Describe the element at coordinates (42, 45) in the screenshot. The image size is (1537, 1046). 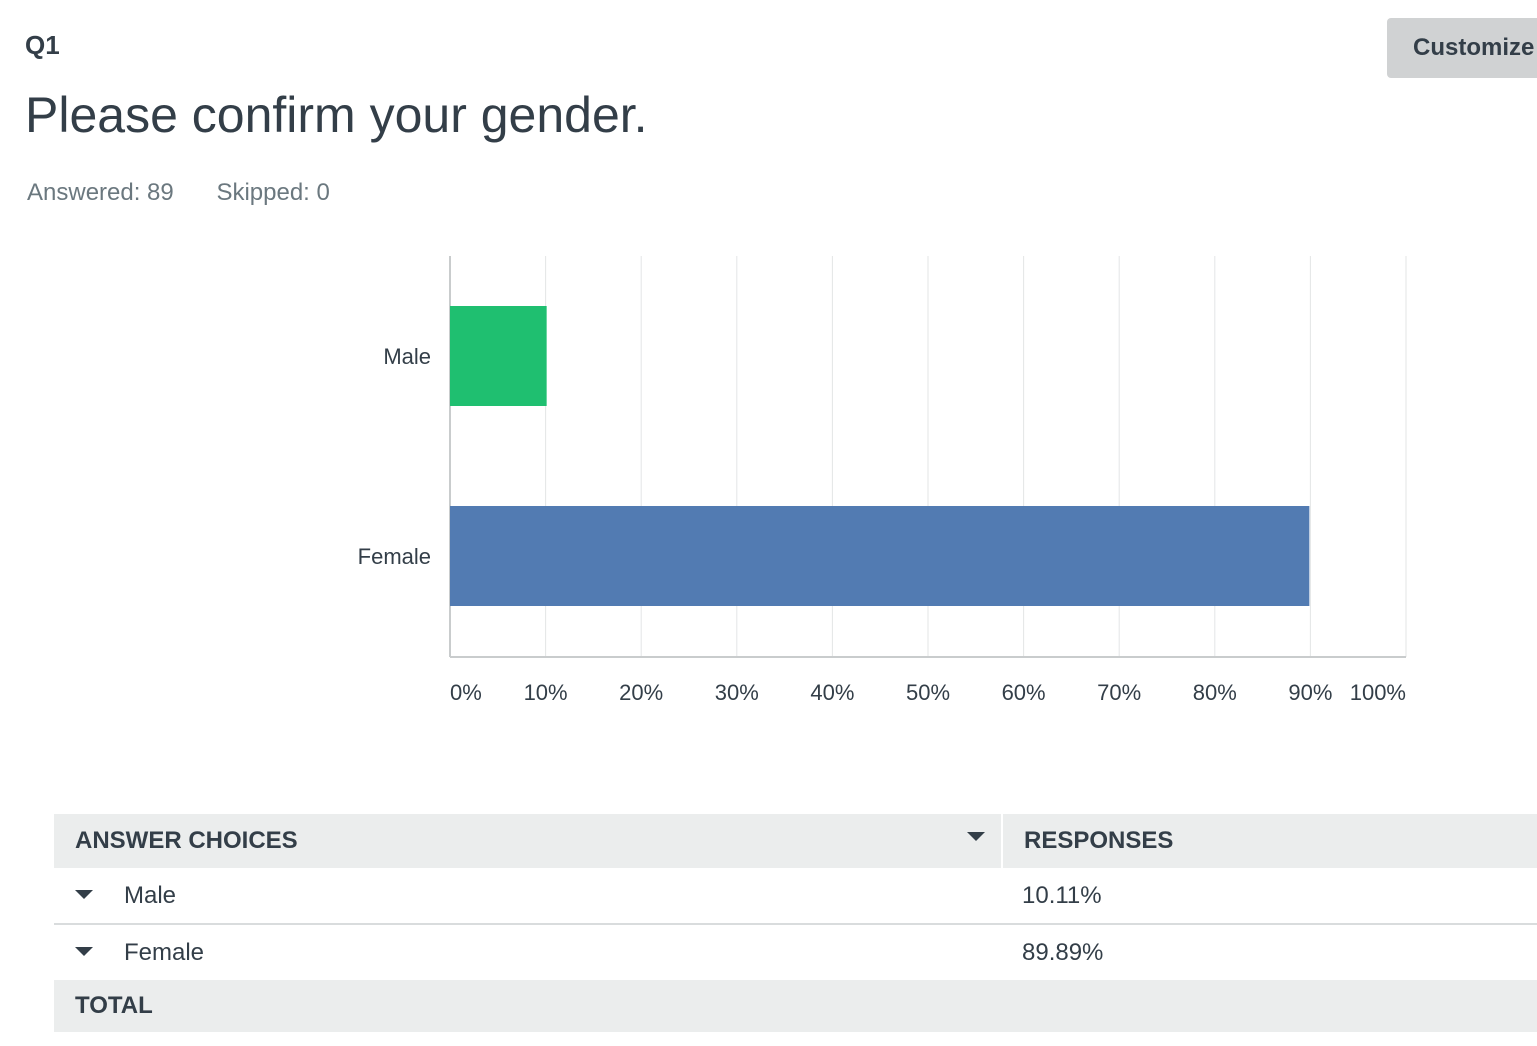
I see `question-number: Q1` at that location.